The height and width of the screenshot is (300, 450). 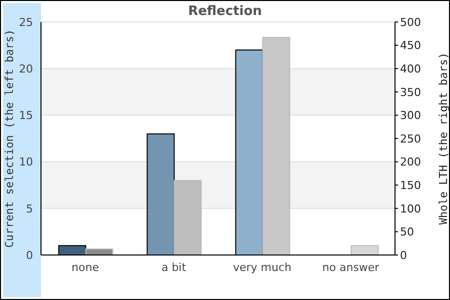 What do you see at coordinates (410, 209) in the screenshot?
I see `y2-tick-label: 100` at bounding box center [410, 209].